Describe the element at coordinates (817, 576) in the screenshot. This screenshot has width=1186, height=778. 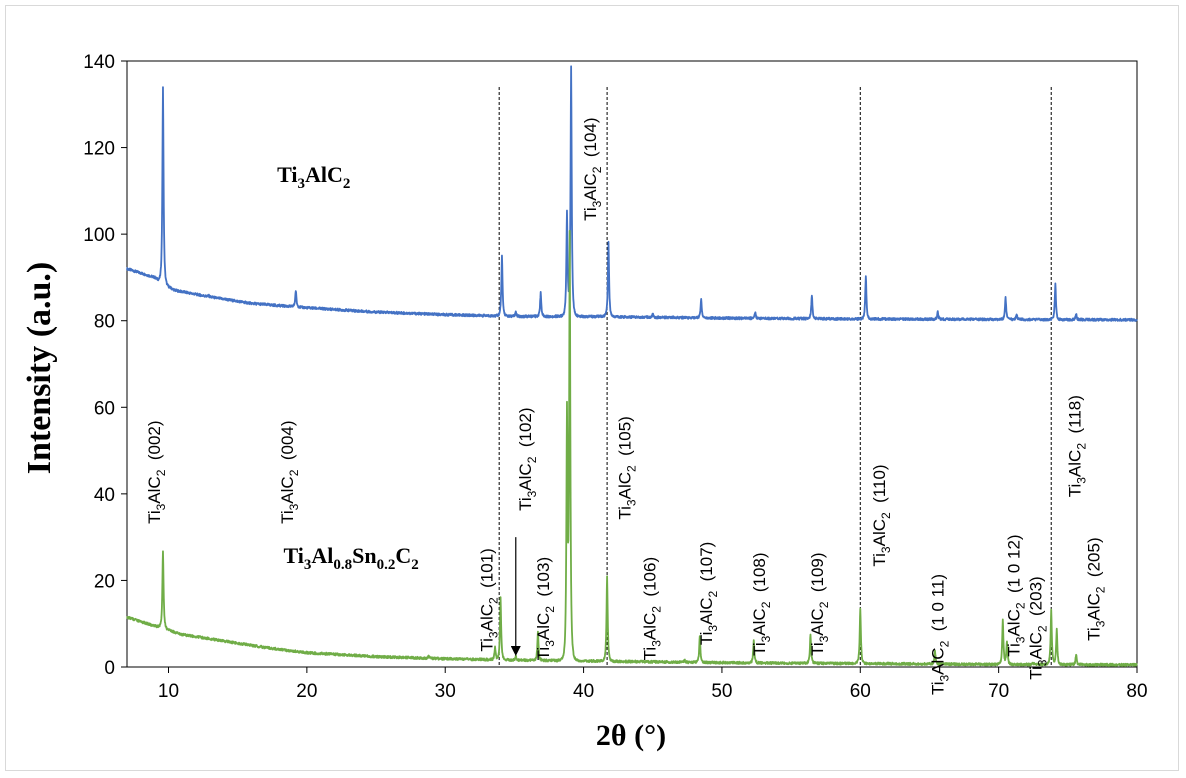
I see `miller-index: (109)` at that location.